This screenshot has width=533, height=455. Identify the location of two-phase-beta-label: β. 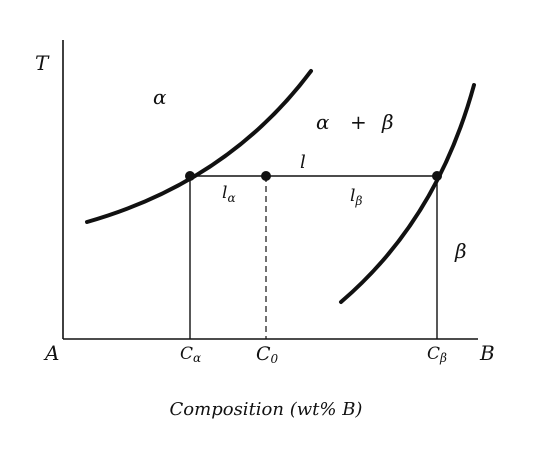
(387, 122).